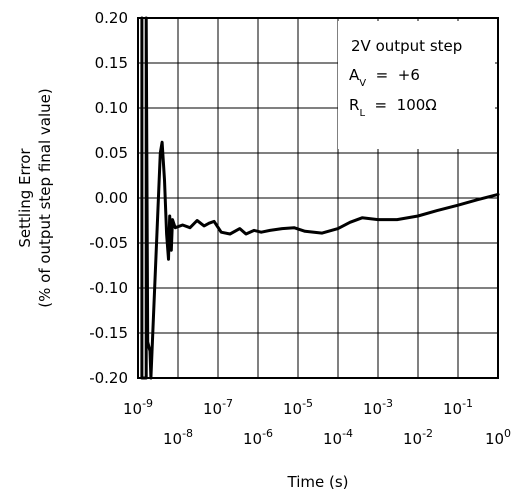 This screenshot has height=496, width=514. What do you see at coordinates (384, 77) in the screenshot?
I see `annotation-gain: AV = +6` at bounding box center [384, 77].